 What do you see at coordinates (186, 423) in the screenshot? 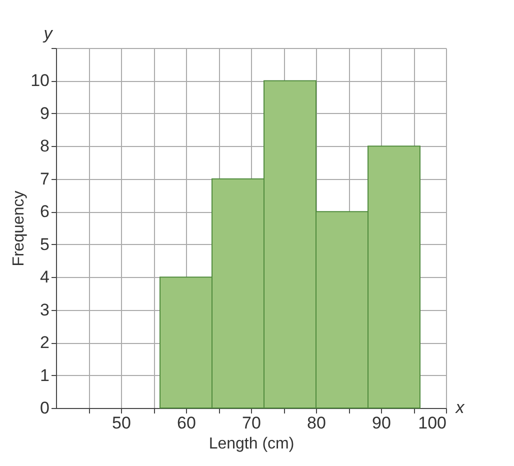
I see `x-tick-label: 60` at bounding box center [186, 423].